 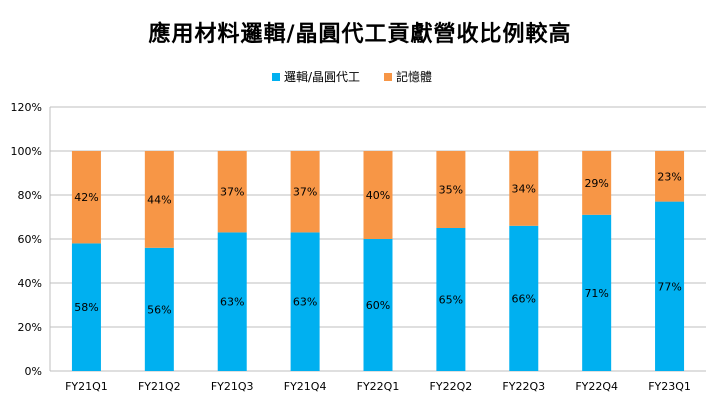 I want to click on x-tick-label: FY21Q3, so click(x=232, y=386).